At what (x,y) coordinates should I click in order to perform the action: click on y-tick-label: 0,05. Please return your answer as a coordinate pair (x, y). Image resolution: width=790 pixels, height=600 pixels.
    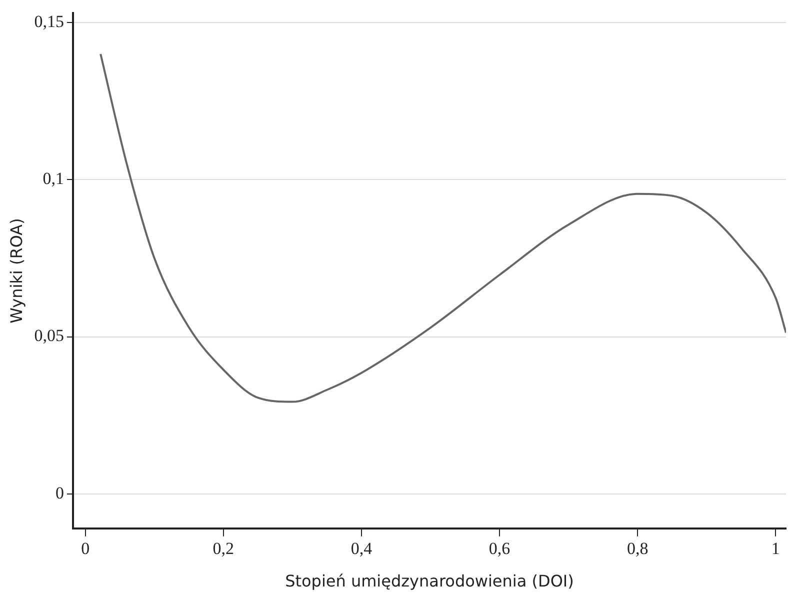
    Looking at the image, I should click on (49, 336).